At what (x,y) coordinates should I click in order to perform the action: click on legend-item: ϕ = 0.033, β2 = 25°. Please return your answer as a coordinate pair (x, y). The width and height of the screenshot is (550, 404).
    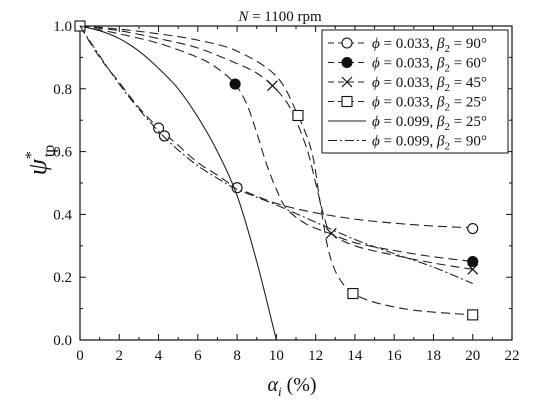
    Looking at the image, I should click on (407, 104).